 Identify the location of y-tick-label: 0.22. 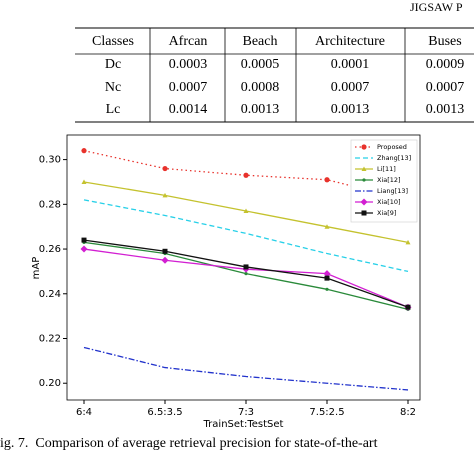
(50, 339).